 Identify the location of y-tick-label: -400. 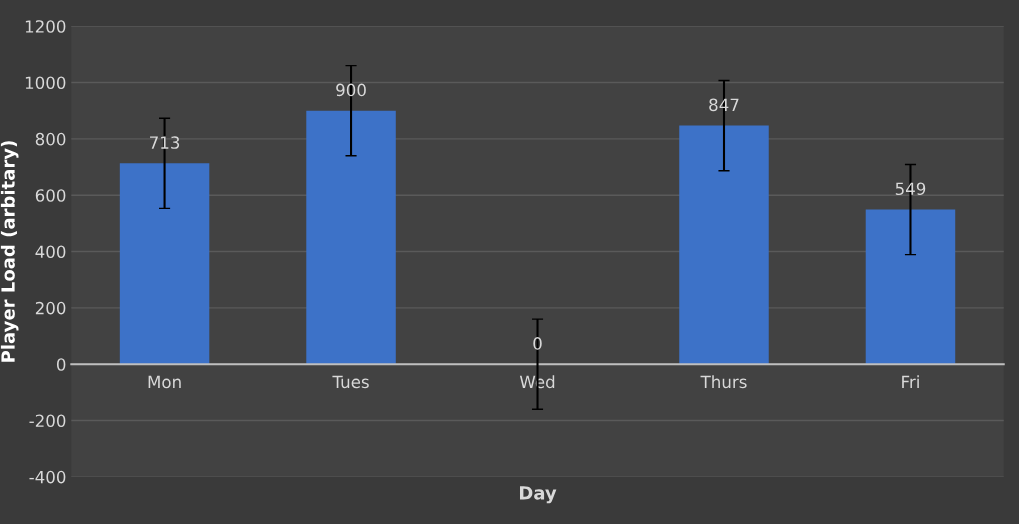
(47, 477).